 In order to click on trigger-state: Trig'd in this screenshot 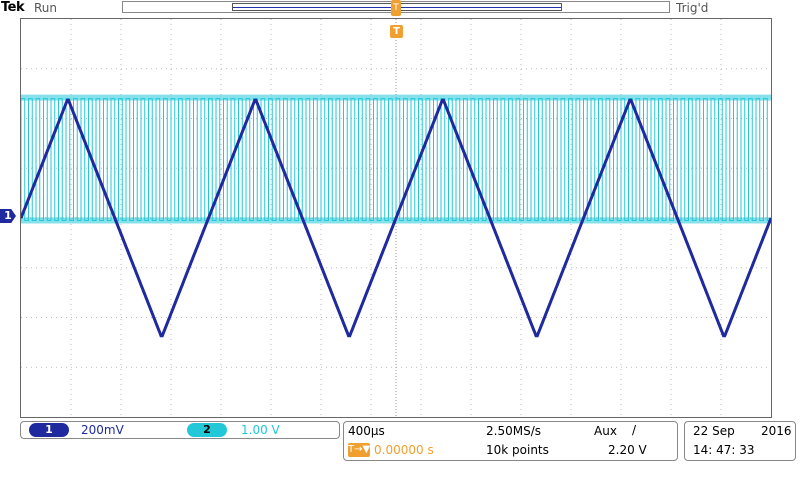, I will do `click(692, 8)`.